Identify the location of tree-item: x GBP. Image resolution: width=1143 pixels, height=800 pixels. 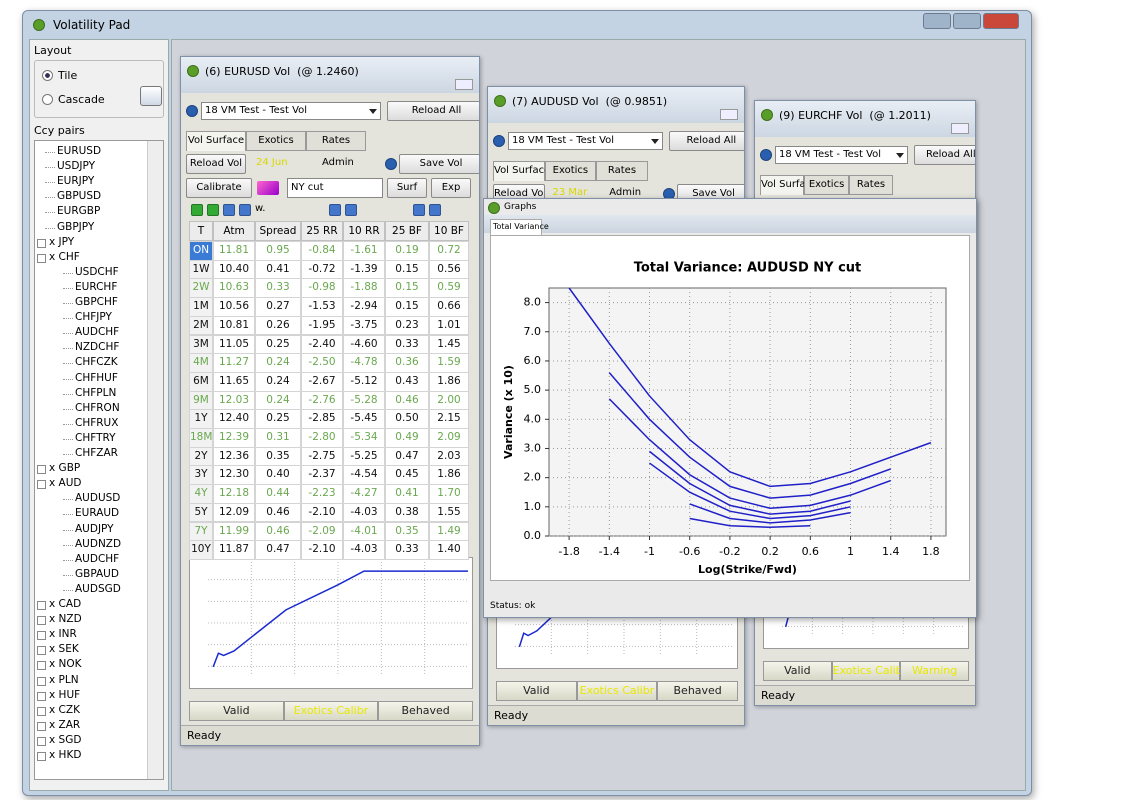
(65, 468).